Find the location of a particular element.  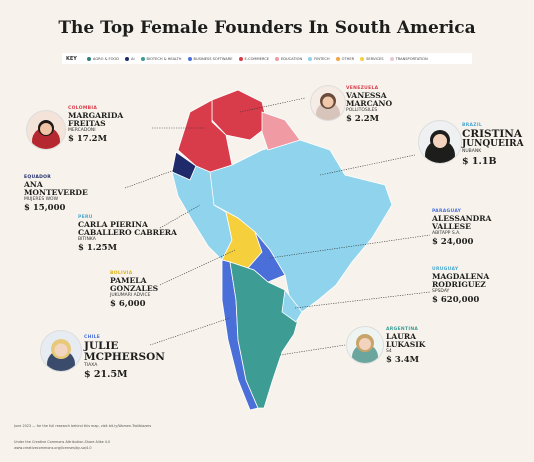

legend-dot-business-software is located at coordinates (189, 58).